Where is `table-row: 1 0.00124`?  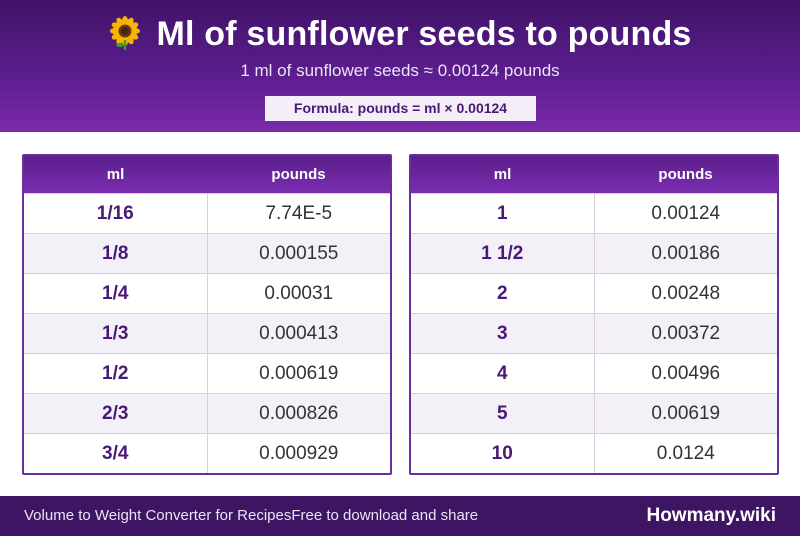
table-row: 1 0.00124 is located at coordinates (594, 213).